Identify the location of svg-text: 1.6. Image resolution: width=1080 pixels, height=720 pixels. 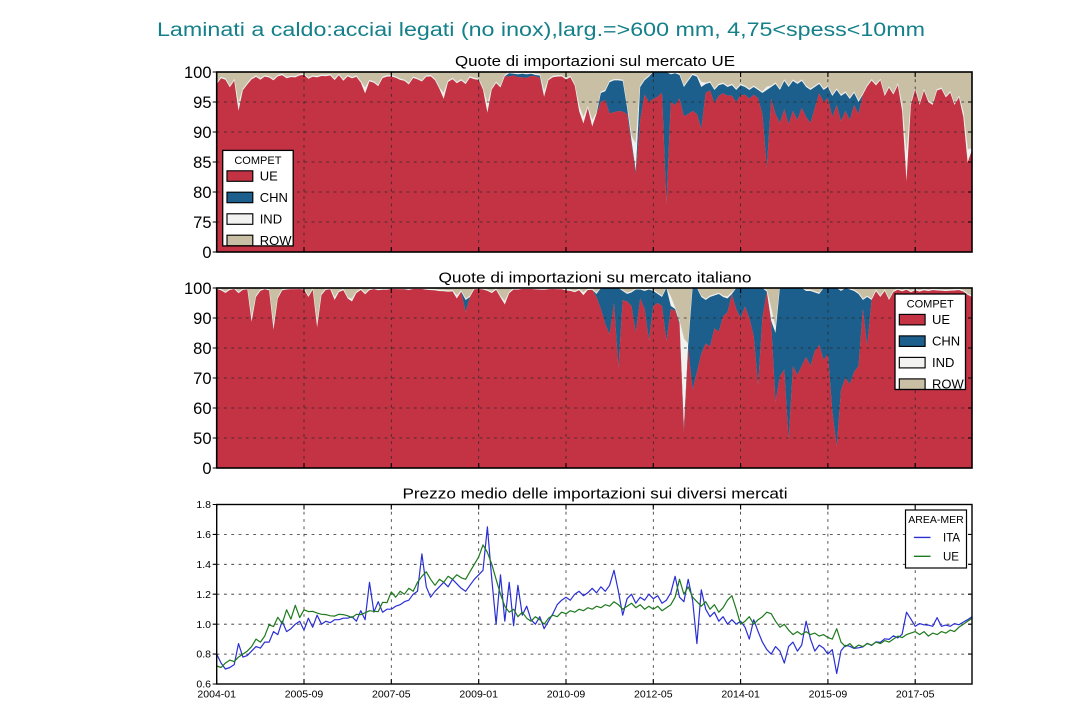
(203, 535).